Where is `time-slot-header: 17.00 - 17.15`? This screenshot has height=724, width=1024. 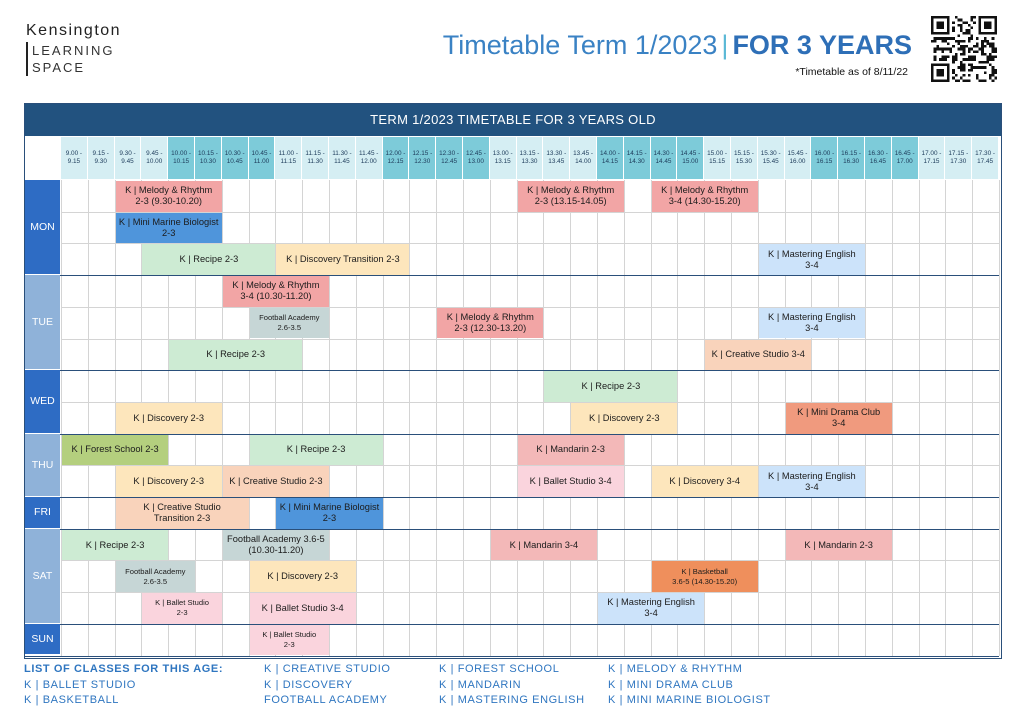 time-slot-header: 17.00 - 17.15 is located at coordinates (932, 158).